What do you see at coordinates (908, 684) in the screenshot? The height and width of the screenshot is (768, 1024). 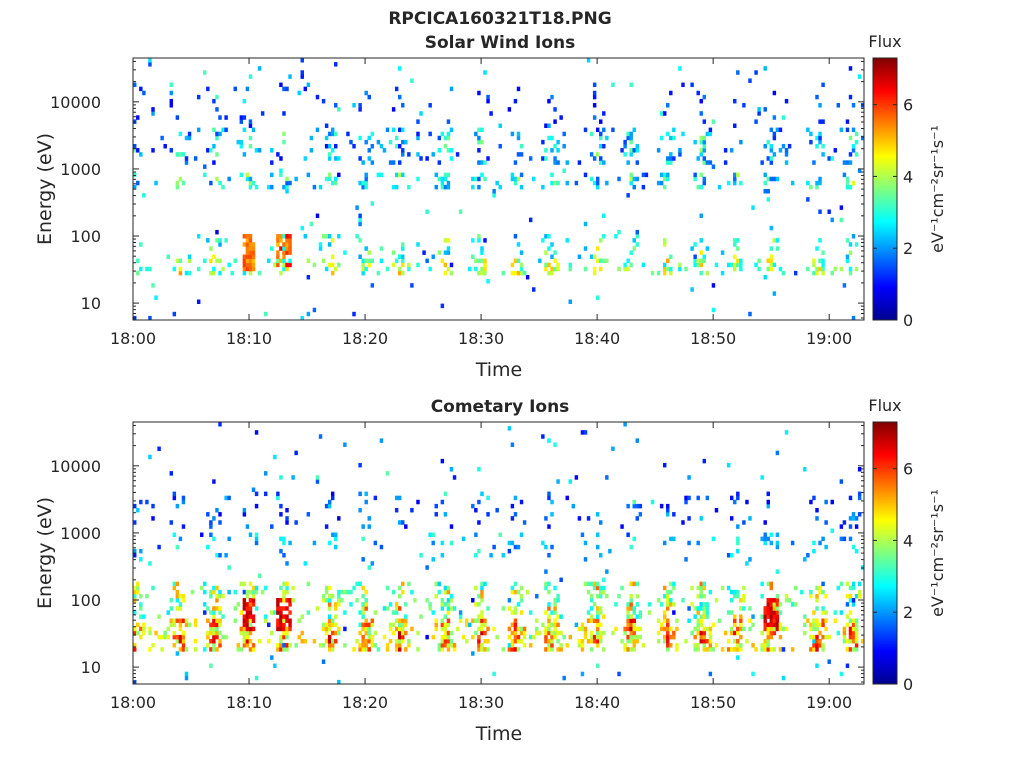 I see `colorbar-tick-label: 0` at bounding box center [908, 684].